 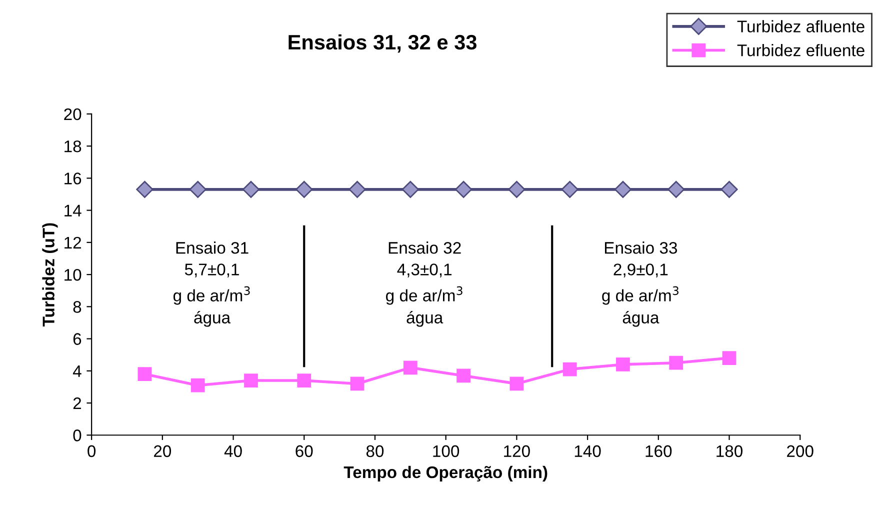 What do you see at coordinates (73, 210) in the screenshot?
I see `y-tick-label: 14` at bounding box center [73, 210].